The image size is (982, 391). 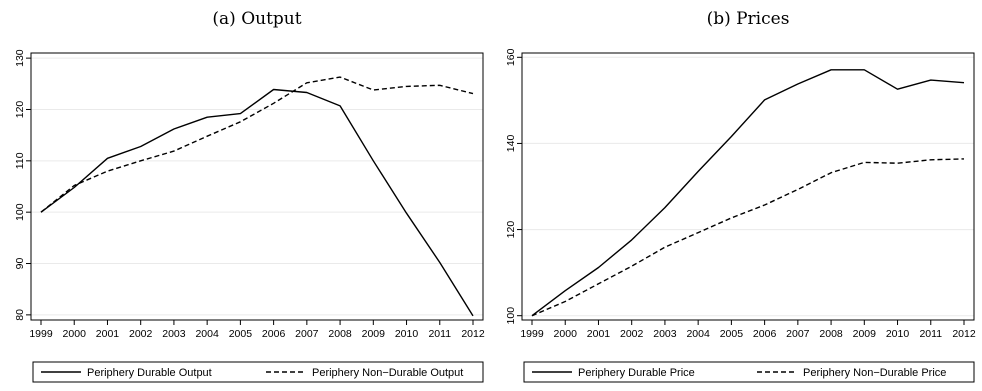 I want to click on y-tick-label: 90, so click(x=20, y=264).